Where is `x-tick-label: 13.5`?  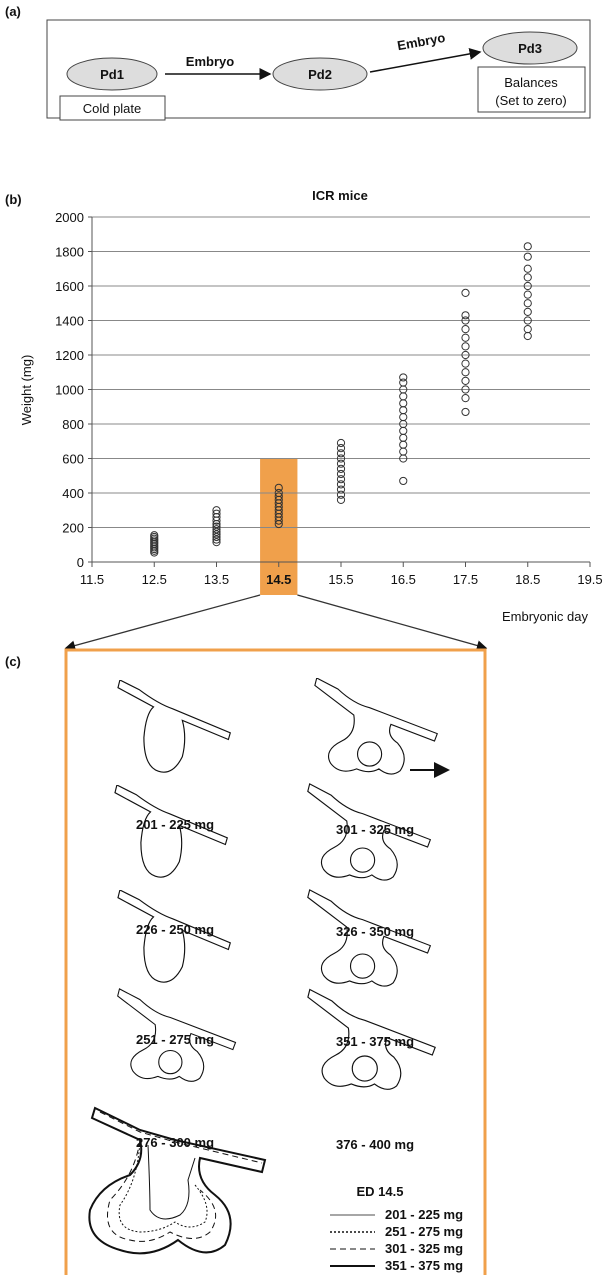 x-tick-label: 13.5 is located at coordinates (216, 579).